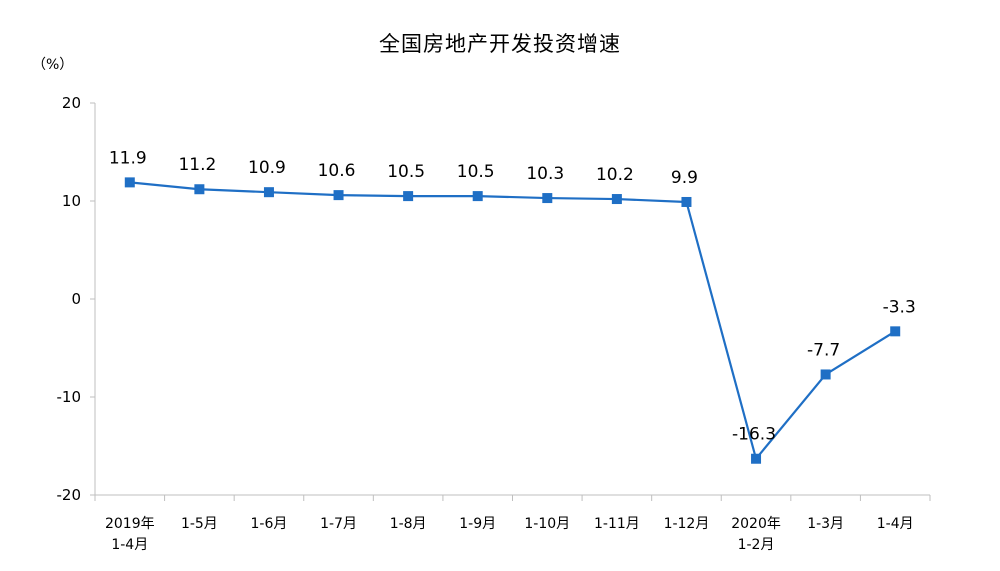  What do you see at coordinates (53, 65) in the screenshot?
I see `y-unit-label: （%）` at bounding box center [53, 65].